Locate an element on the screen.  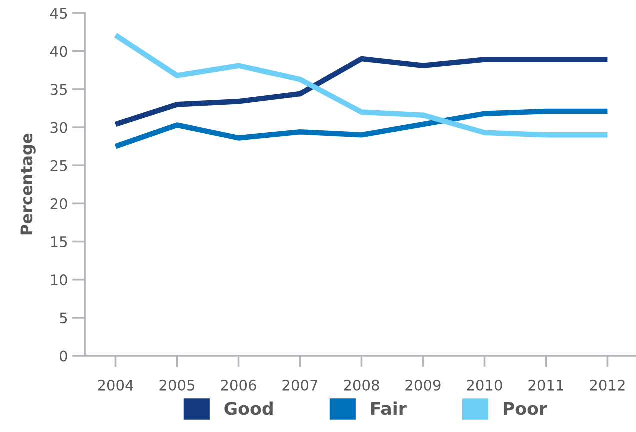
y-tick-label: 0 is located at coordinates (64, 356).